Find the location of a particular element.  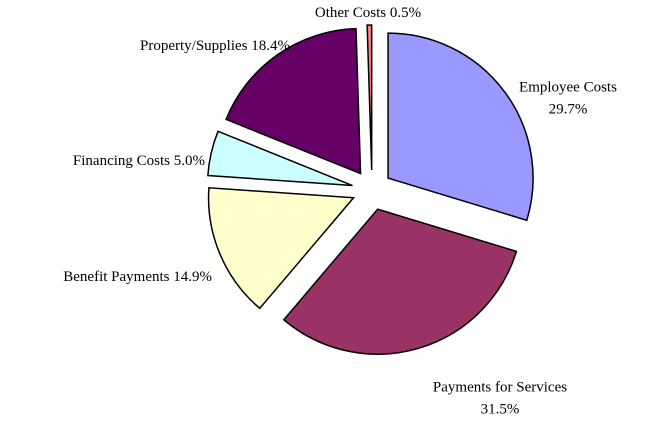

slice-label: Benefit Payments 14.9% is located at coordinates (137, 277).